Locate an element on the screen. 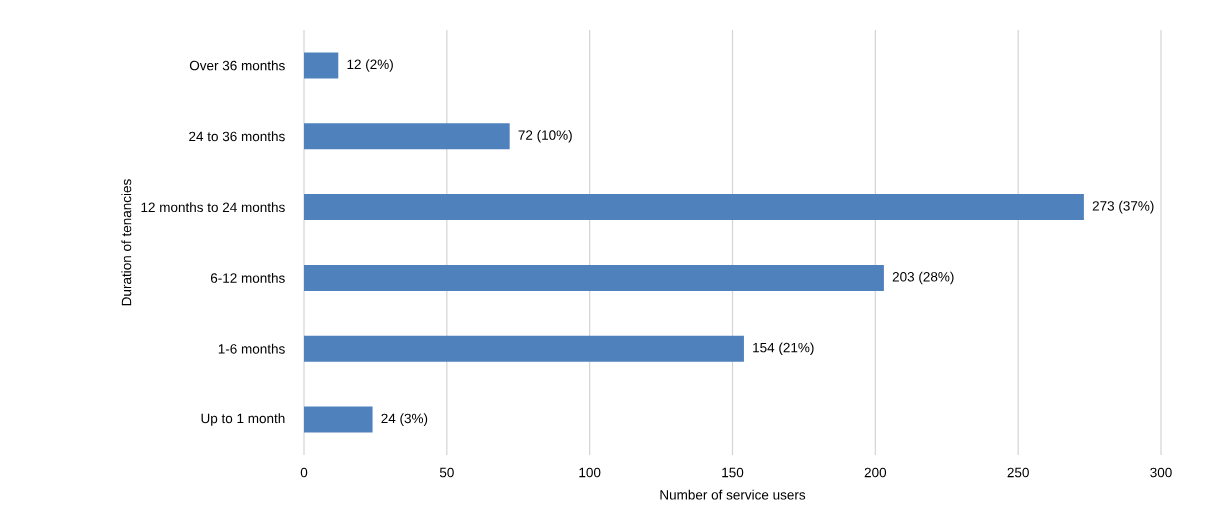 The height and width of the screenshot is (531, 1218). data-label: 273 (37%) is located at coordinates (1123, 207).